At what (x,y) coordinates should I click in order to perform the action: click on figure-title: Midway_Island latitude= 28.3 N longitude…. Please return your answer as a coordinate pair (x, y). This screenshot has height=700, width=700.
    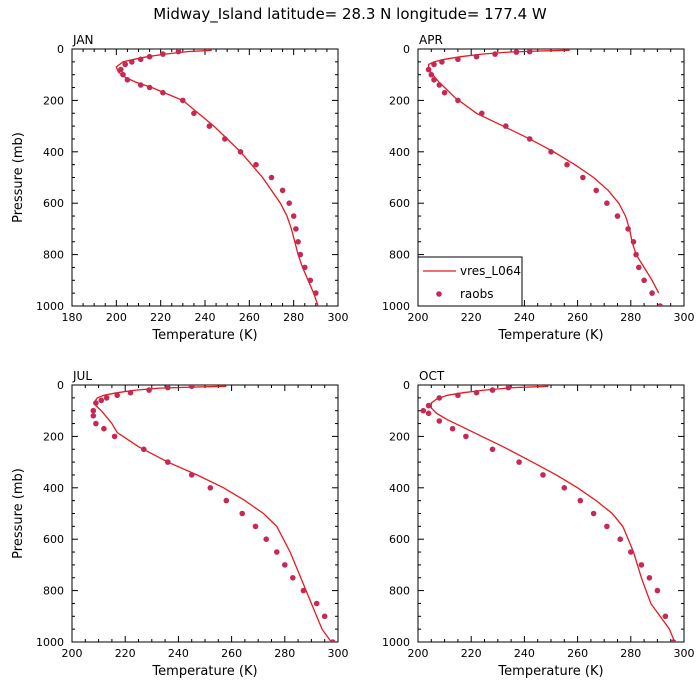
    Looking at the image, I should click on (350, 14).